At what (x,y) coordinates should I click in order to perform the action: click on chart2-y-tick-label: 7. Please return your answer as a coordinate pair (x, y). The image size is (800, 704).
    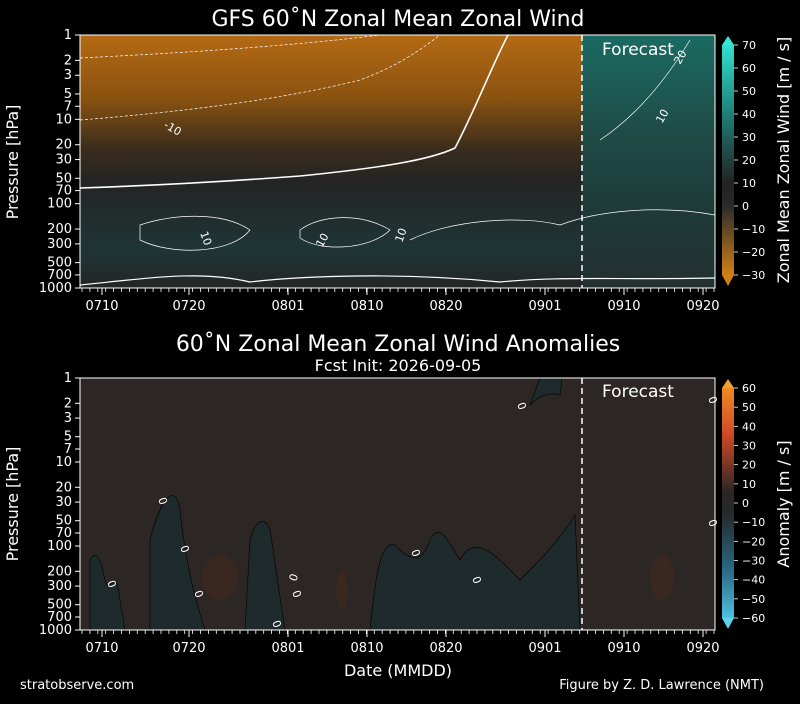
    Looking at the image, I should click on (68, 449).